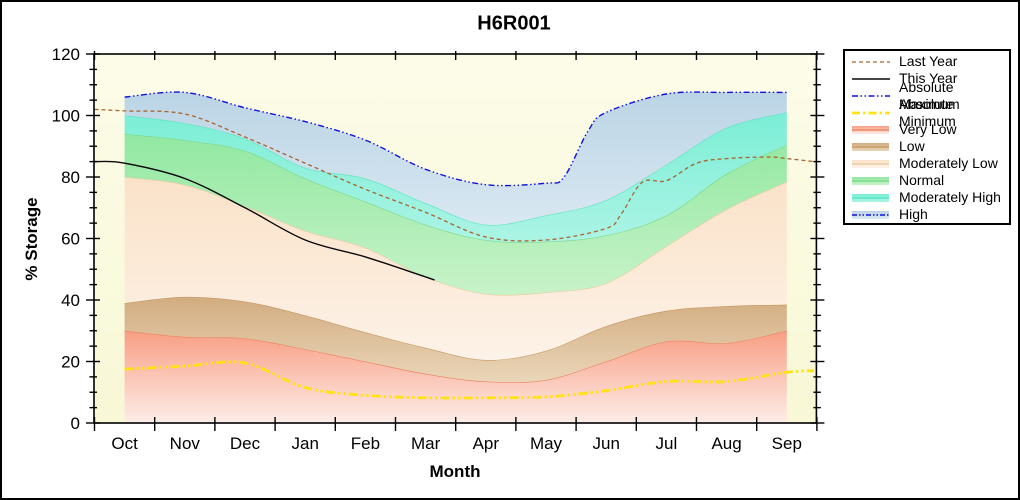 Image resolution: width=1020 pixels, height=500 pixels. Describe the element at coordinates (70, 362) in the screenshot. I see `y-tick-label: 20` at that location.